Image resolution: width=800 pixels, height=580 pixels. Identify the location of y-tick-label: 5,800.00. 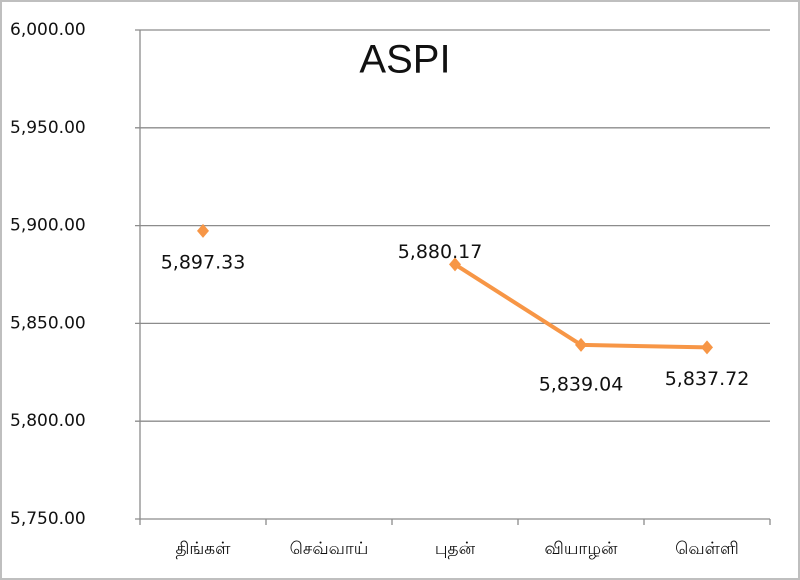
(48, 421).